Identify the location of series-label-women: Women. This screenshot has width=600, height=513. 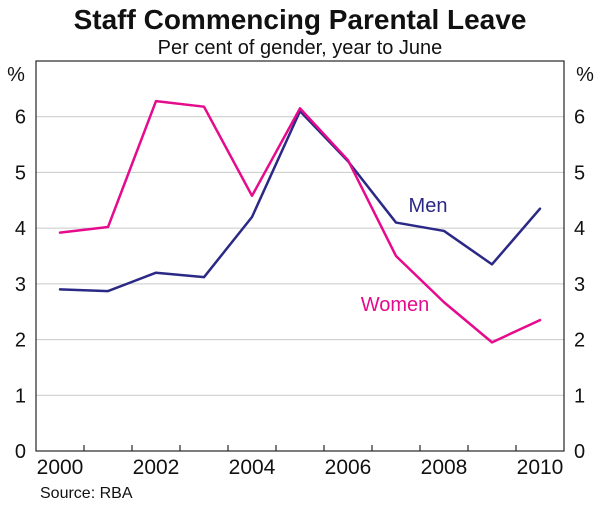
(395, 305).